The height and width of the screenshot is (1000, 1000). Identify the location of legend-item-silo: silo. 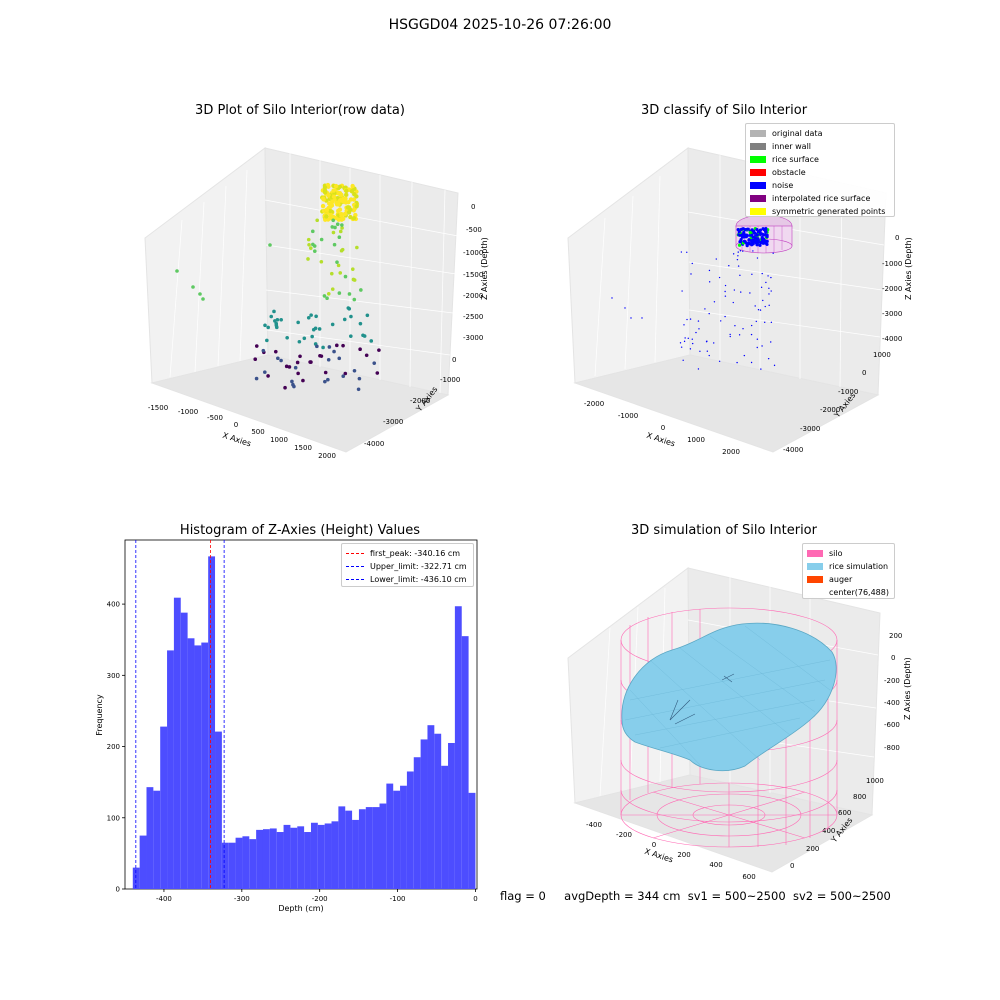
(848, 553).